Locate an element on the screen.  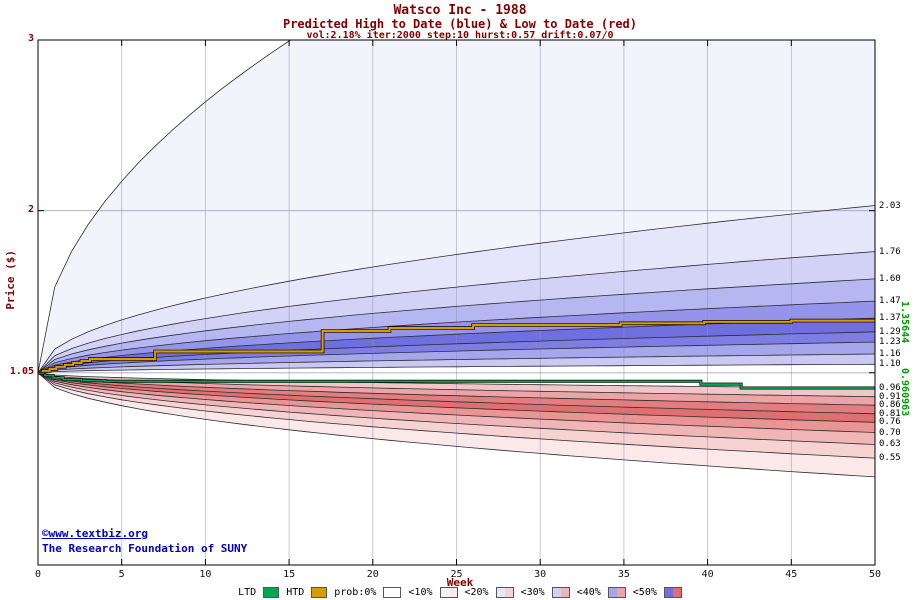
legend-label: <20% is located at coordinates (476, 592).